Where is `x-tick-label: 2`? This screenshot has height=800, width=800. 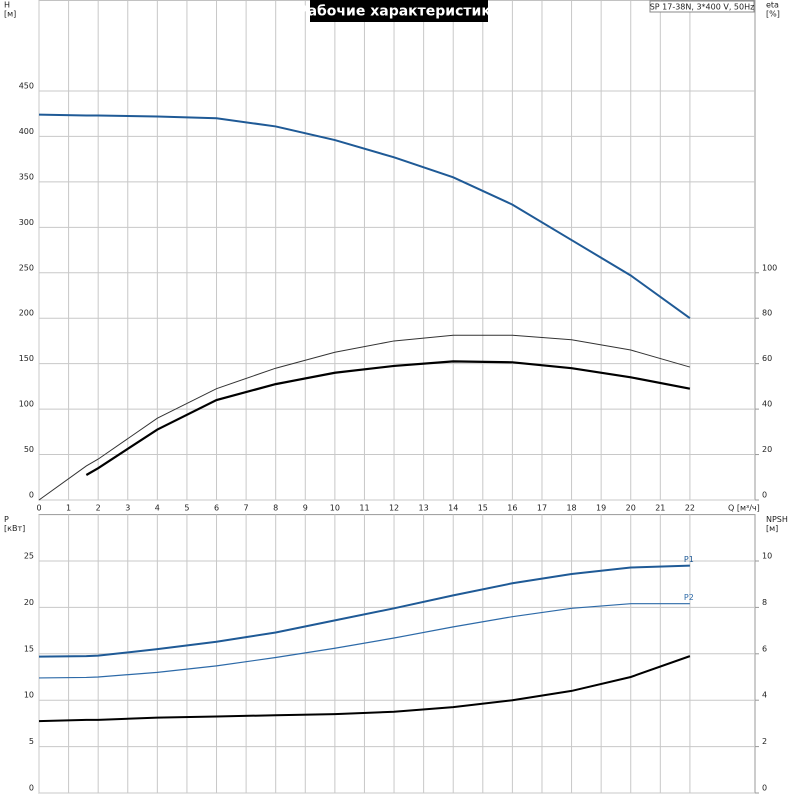
x-tick-label: 2 is located at coordinates (98, 508).